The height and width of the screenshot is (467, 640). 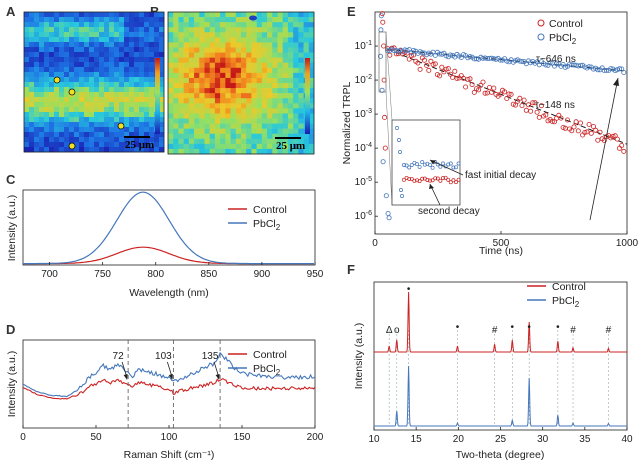 I want to click on chart-e-ytick-label: 10⁻³, so click(x=363, y=114).